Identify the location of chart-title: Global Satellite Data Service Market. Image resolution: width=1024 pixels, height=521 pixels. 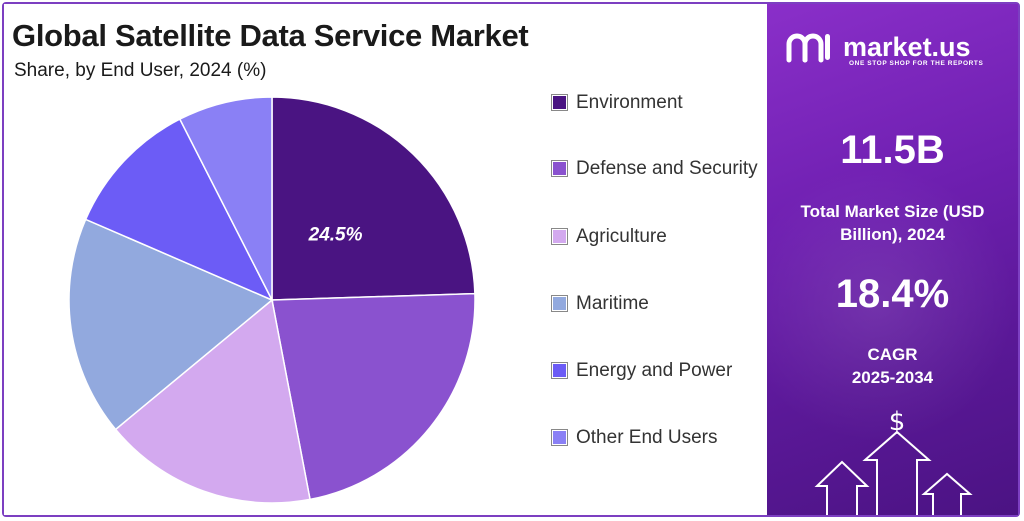
(270, 35).